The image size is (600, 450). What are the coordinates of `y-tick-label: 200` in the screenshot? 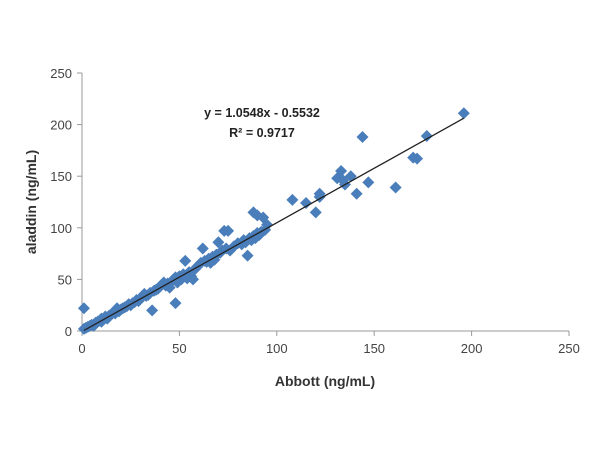 It's located at (61, 125).